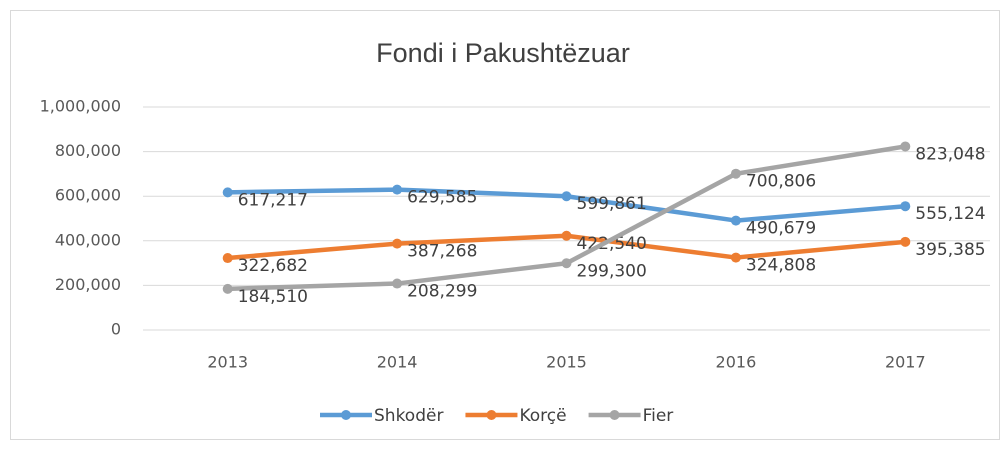 The height and width of the screenshot is (450, 1006). Describe the element at coordinates (88, 284) in the screenshot. I see `y-tick-label: 200,000` at that location.